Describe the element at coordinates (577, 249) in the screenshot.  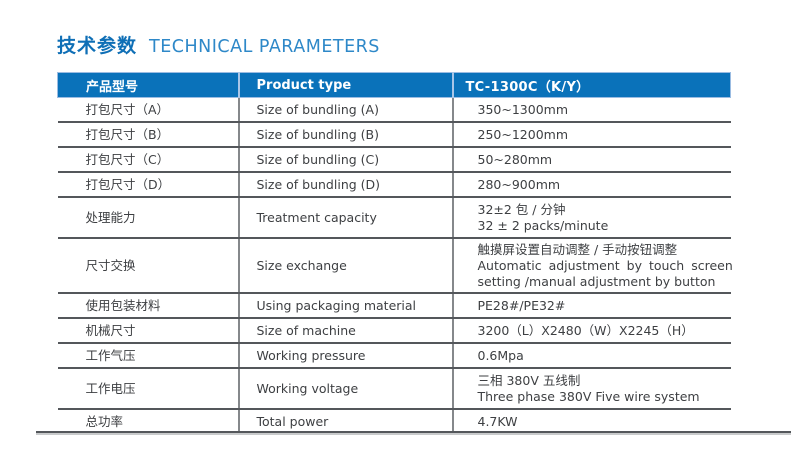
I see `value-line: 触摸屏设置自动调整 / 手动按钮调整` at that location.